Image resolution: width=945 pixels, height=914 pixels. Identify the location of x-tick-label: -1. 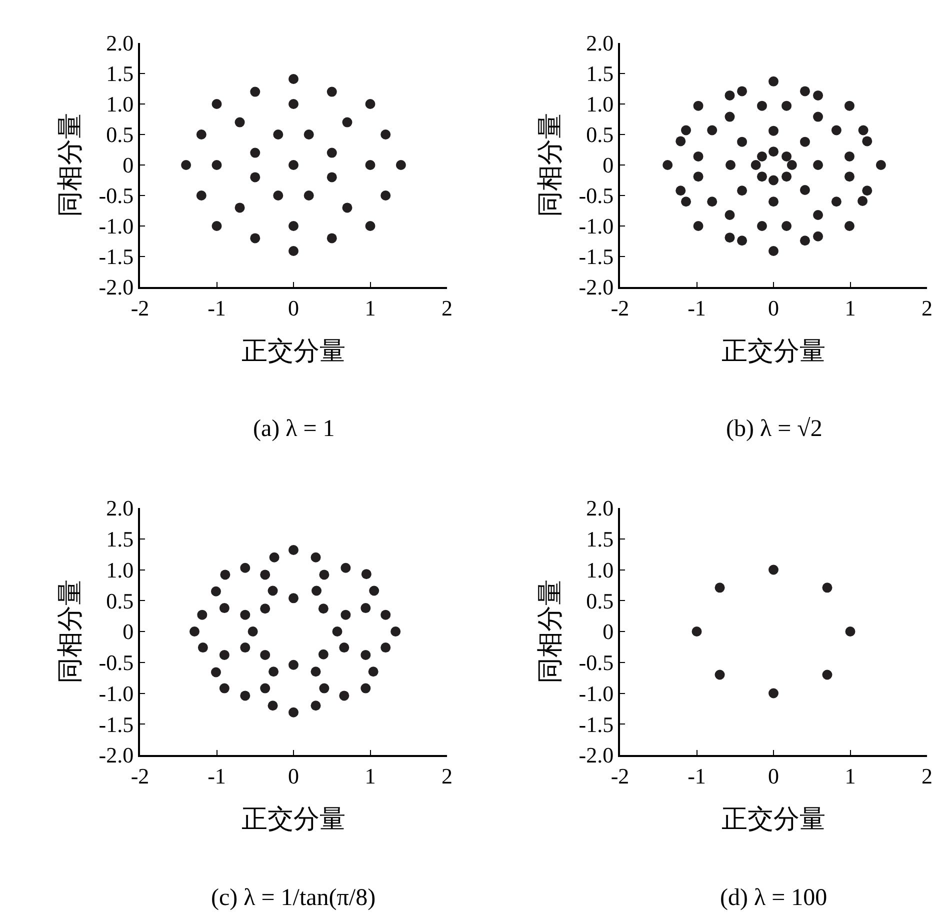
(697, 775).